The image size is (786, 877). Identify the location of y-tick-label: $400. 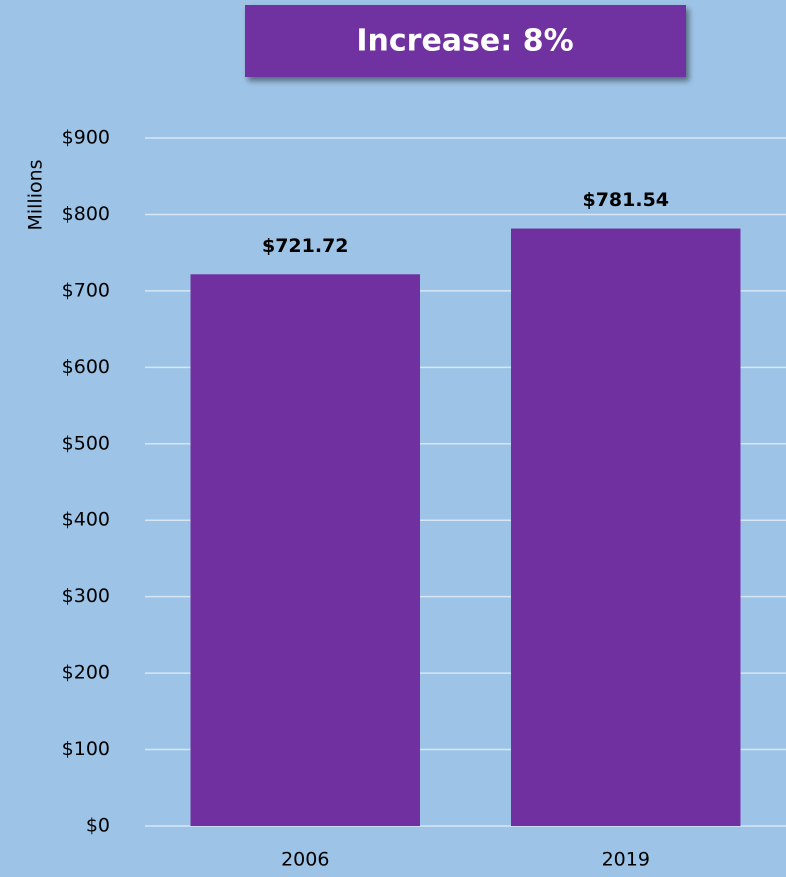
(86, 520).